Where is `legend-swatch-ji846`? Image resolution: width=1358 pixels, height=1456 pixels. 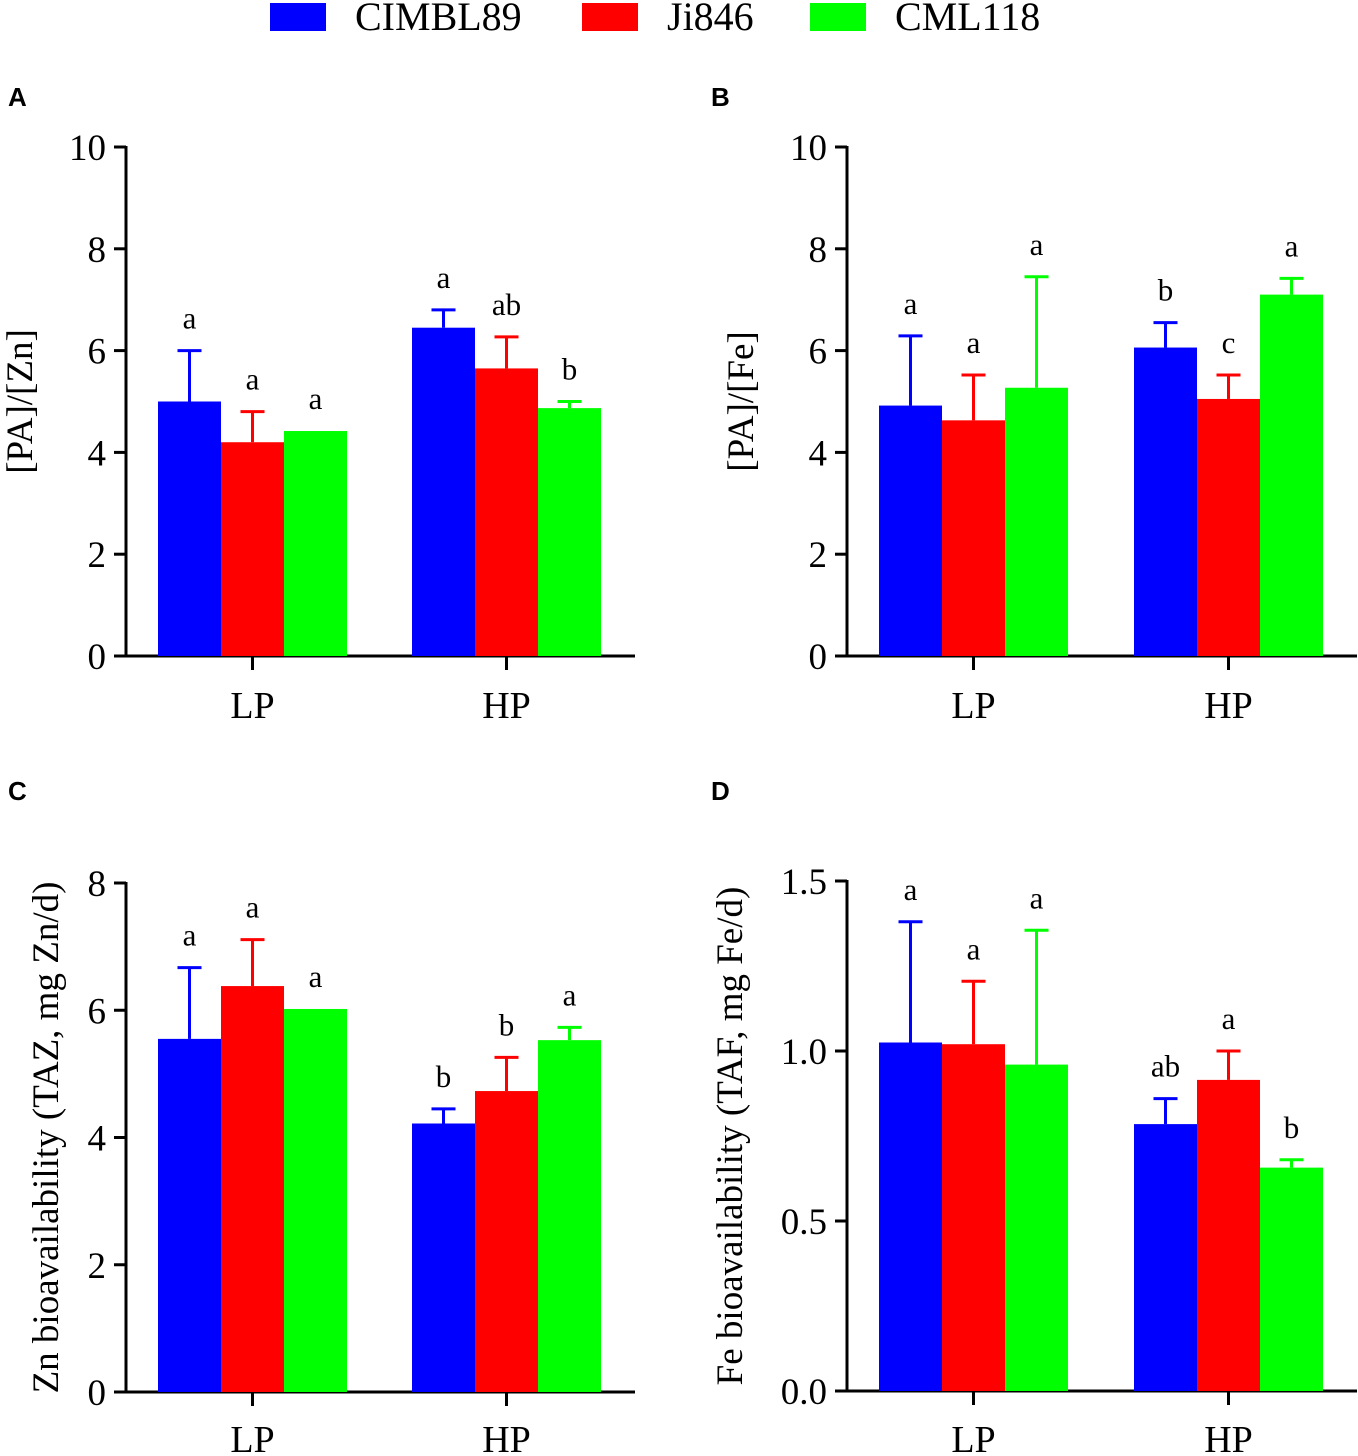 legend-swatch-ji846 is located at coordinates (610, 17).